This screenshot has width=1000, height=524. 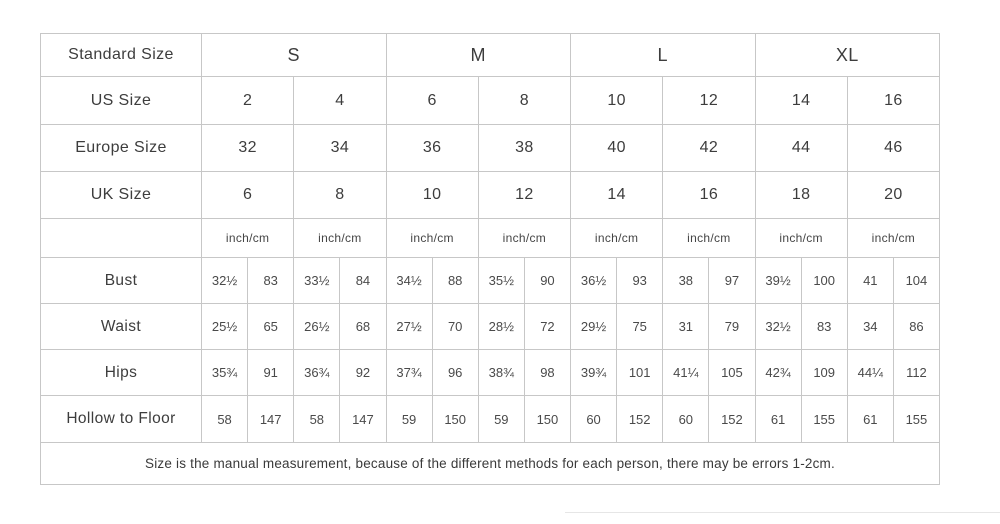 I want to click on value-cell: 42¾, so click(x=778, y=372).